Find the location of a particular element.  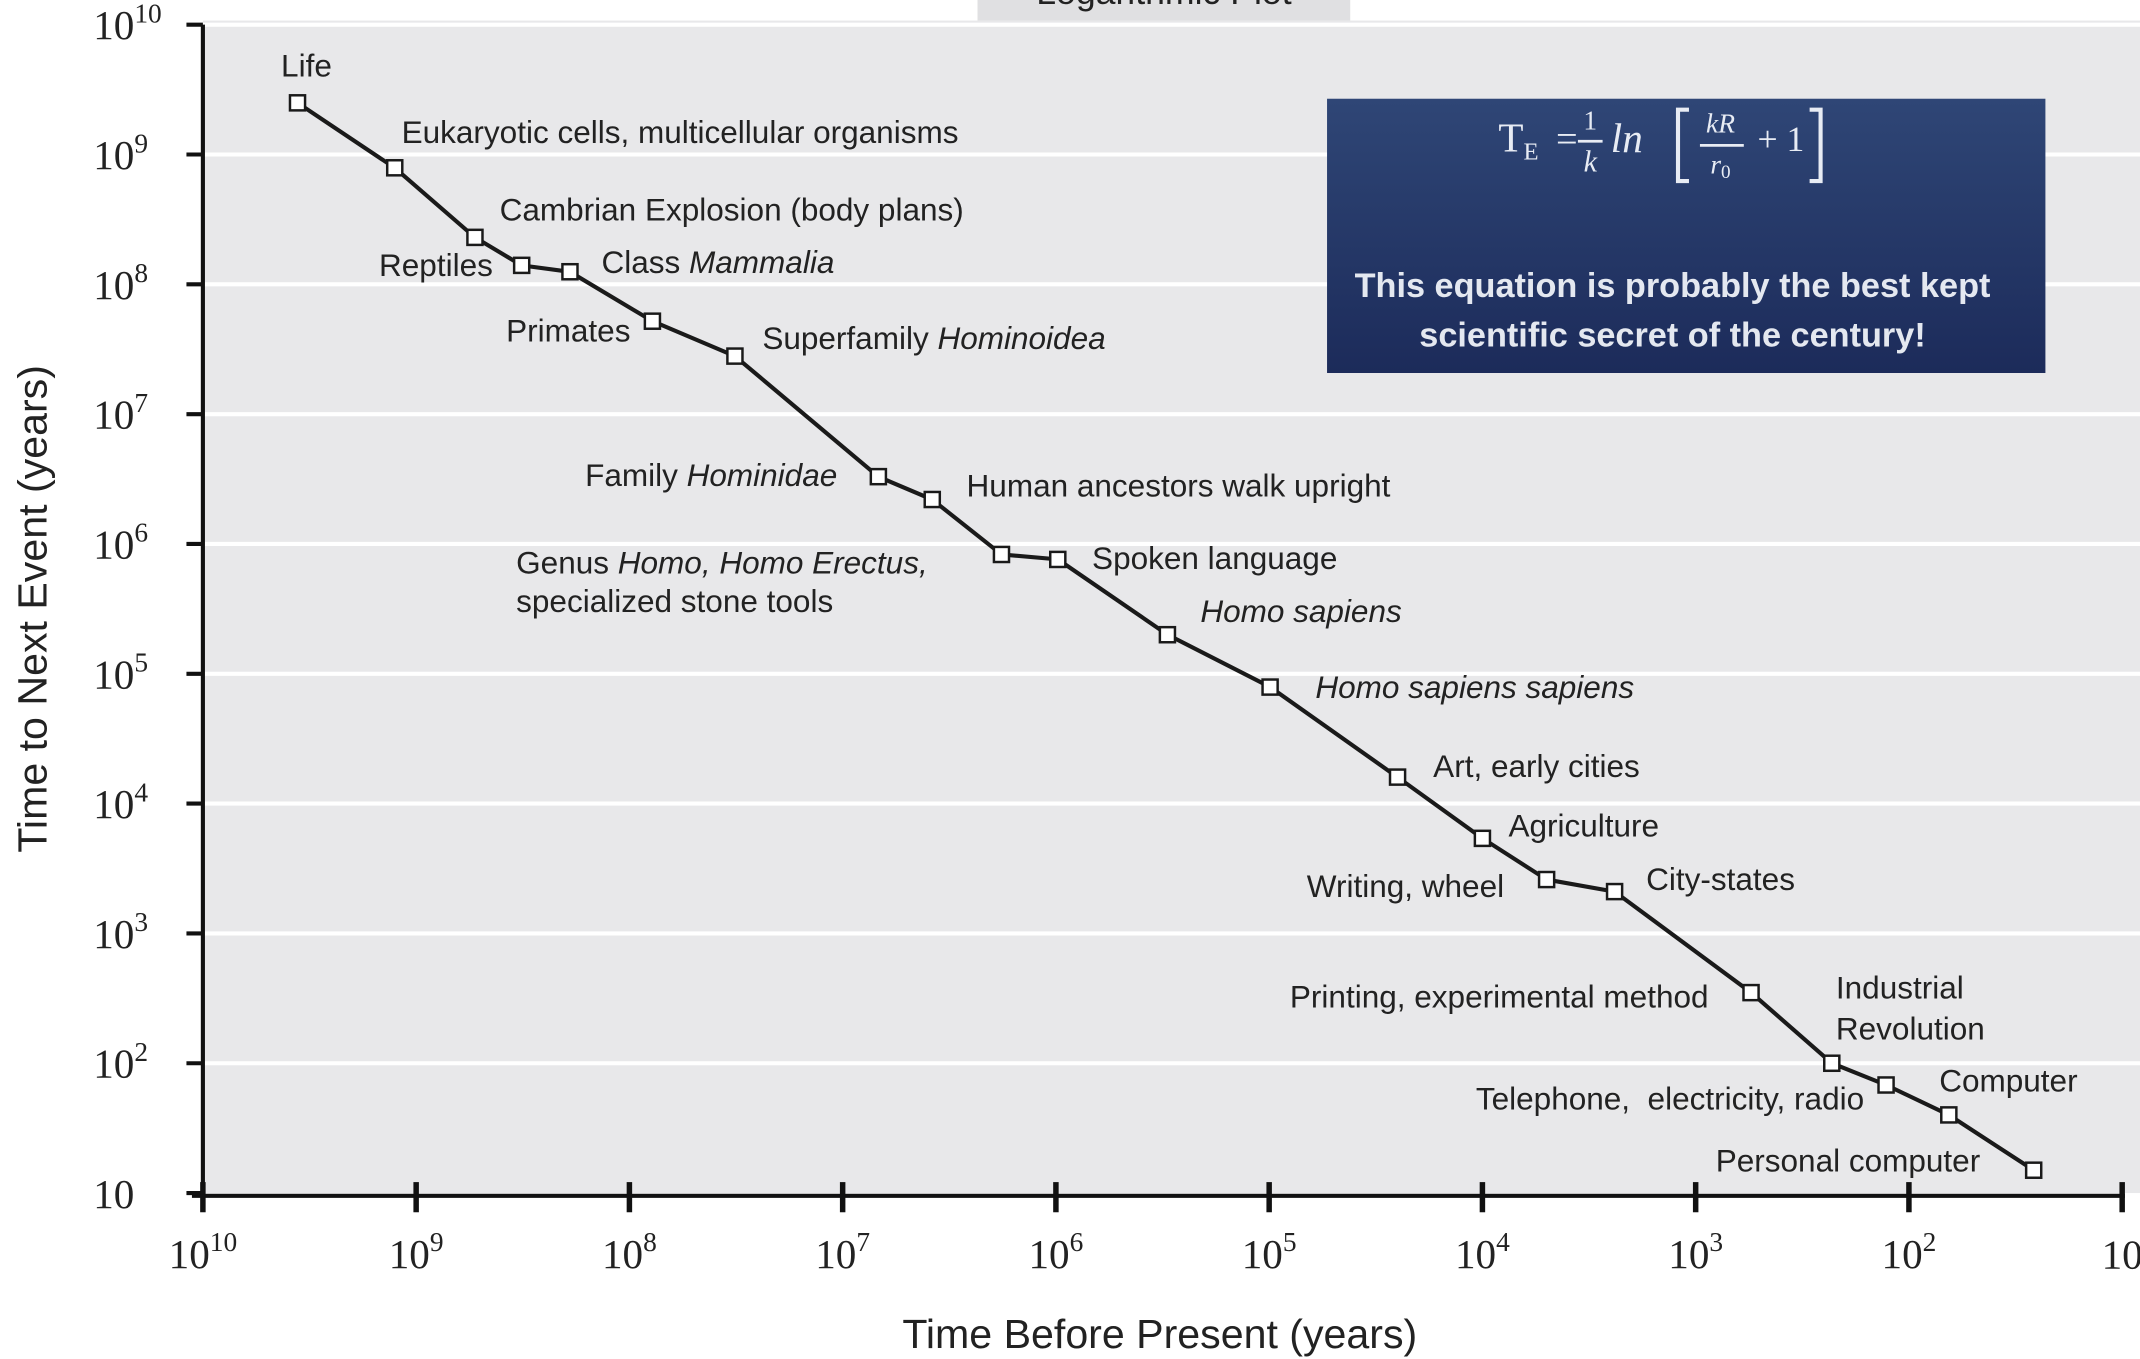

label-segment: Telephone, electricity, radio is located at coordinates (1670, 1099).